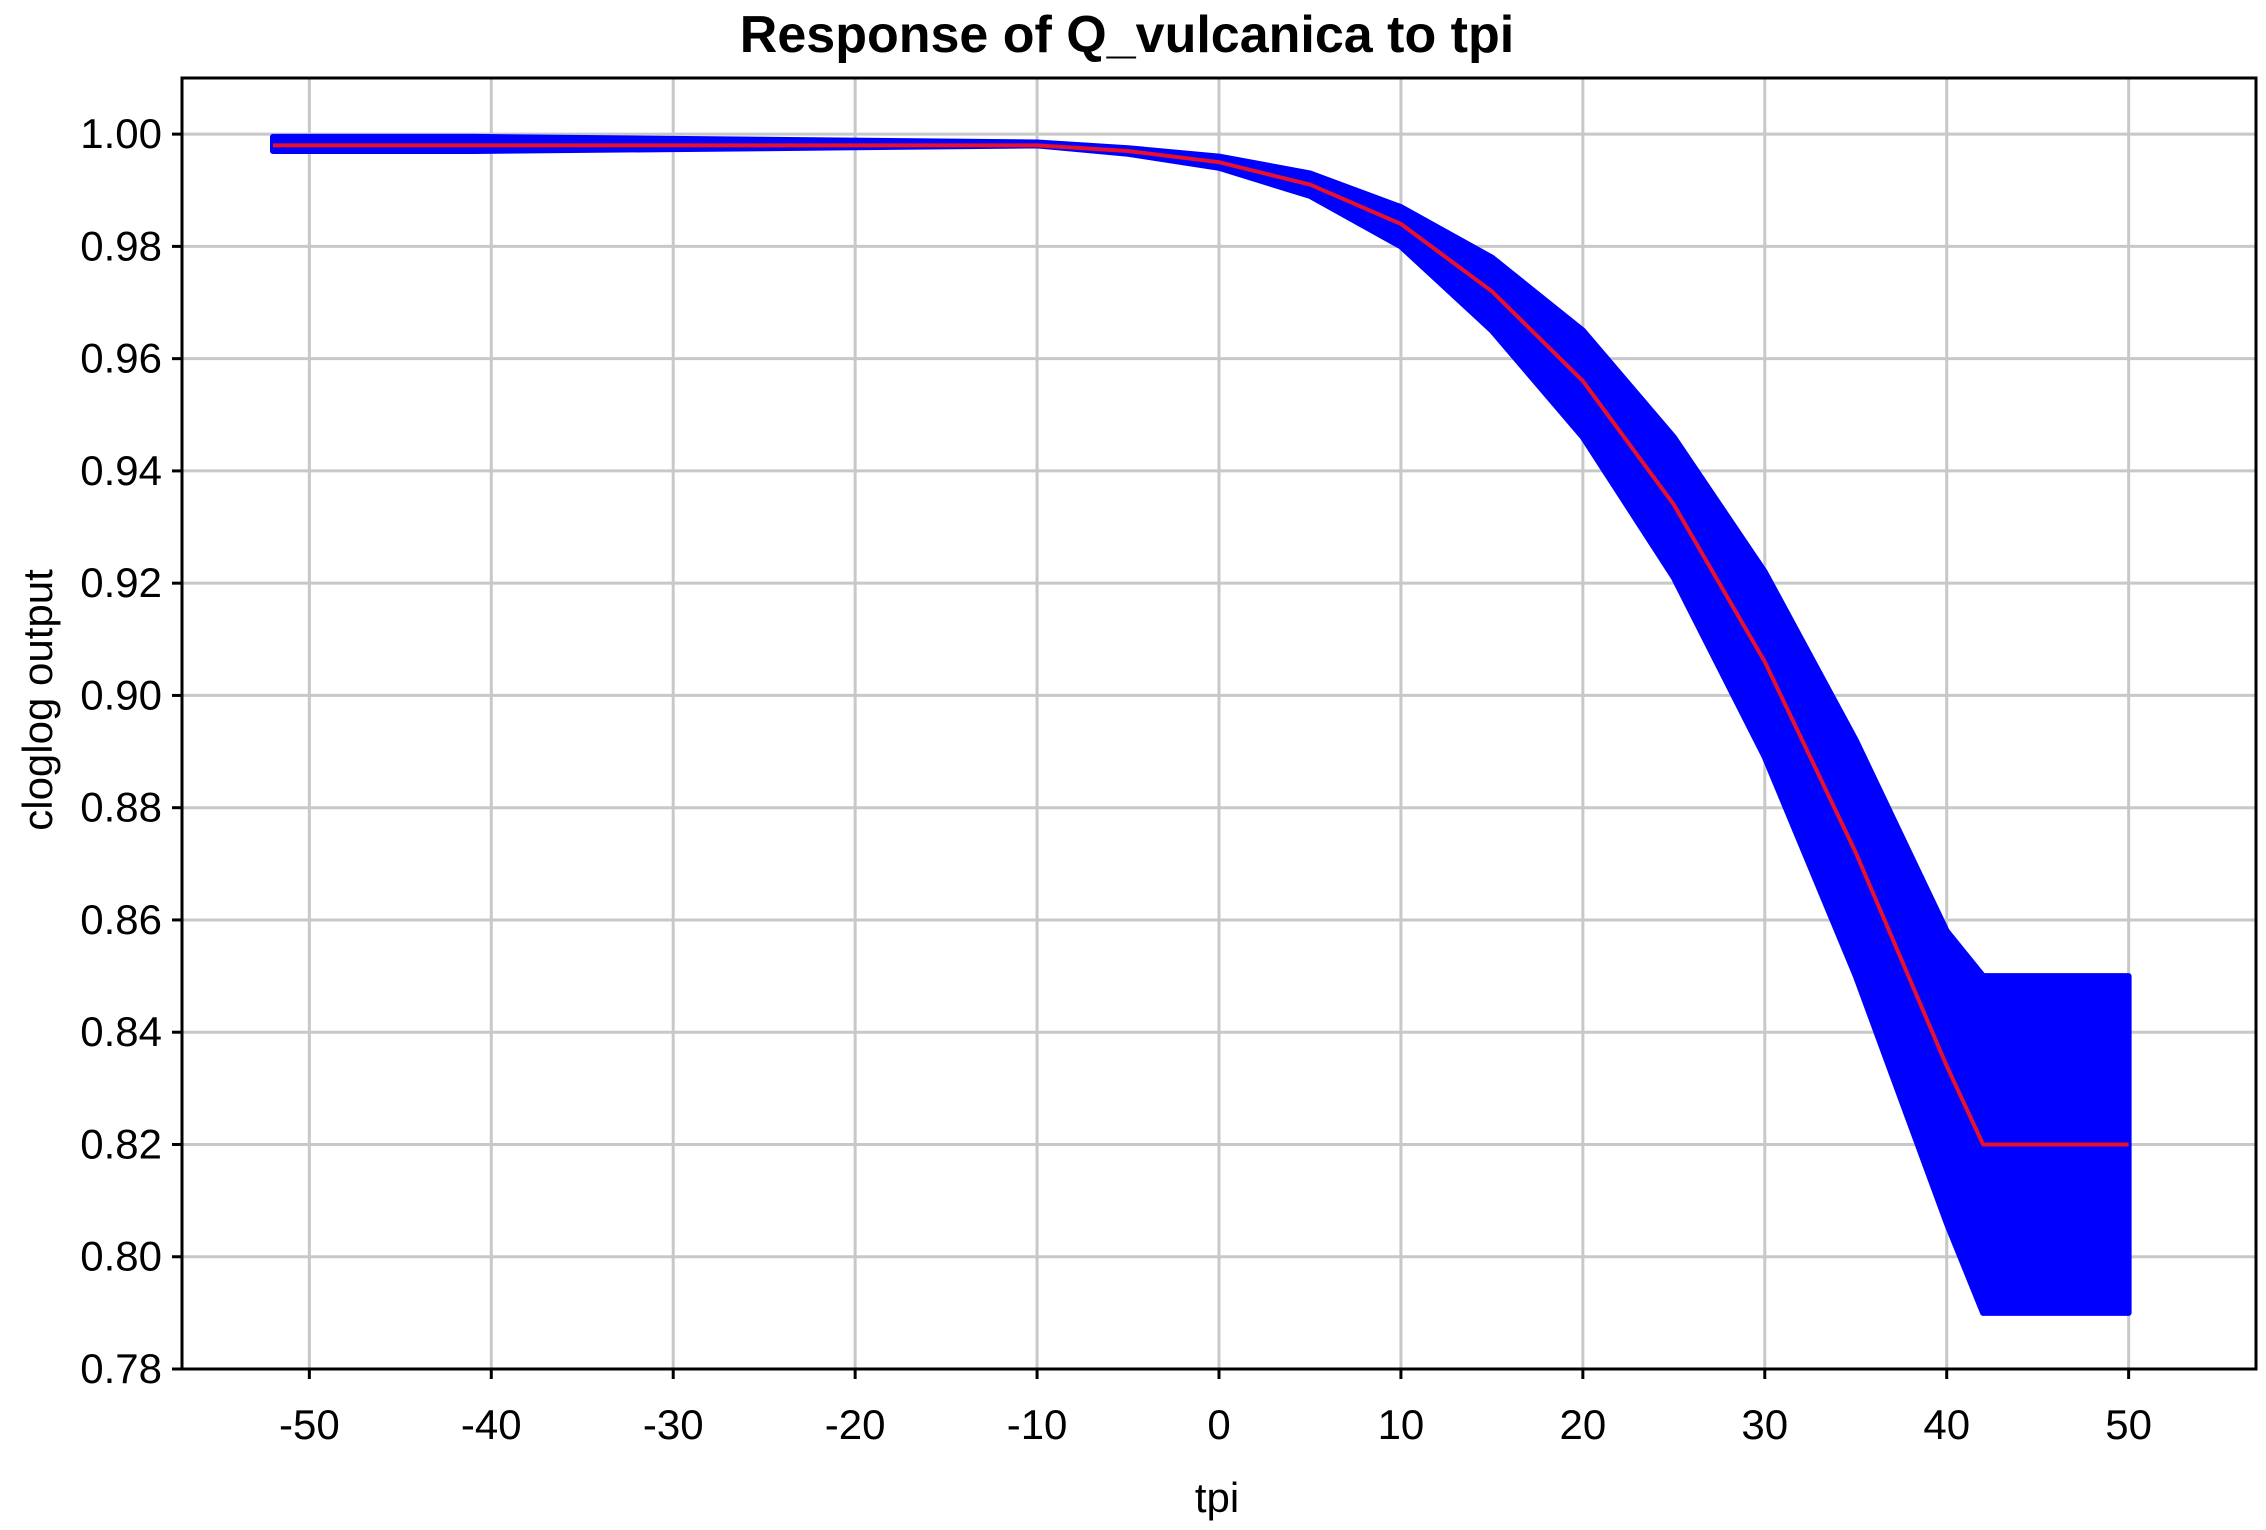 The width and height of the screenshot is (2266, 1530). What do you see at coordinates (491, 1424) in the screenshot?
I see `x-tick-label: -40` at bounding box center [491, 1424].